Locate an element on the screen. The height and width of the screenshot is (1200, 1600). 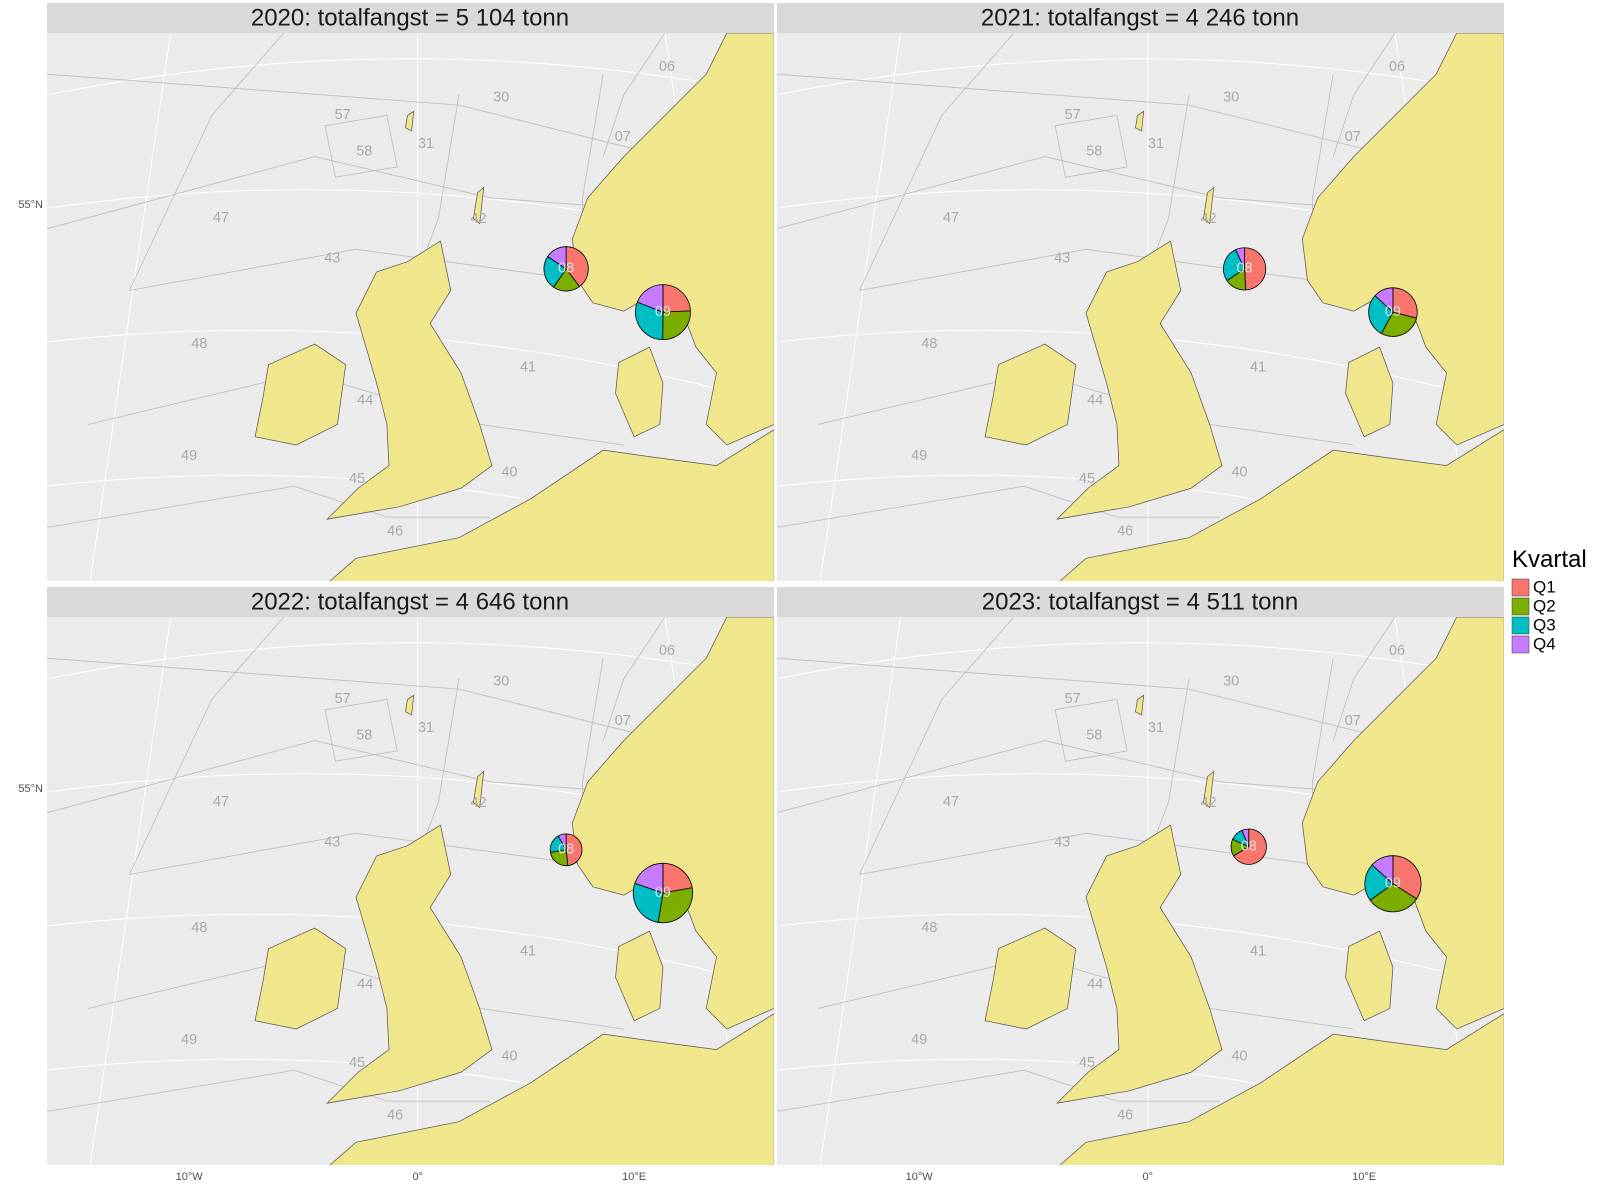
panel-title: 2021: totalfangst = 4 246 tonn is located at coordinates (1140, 17).